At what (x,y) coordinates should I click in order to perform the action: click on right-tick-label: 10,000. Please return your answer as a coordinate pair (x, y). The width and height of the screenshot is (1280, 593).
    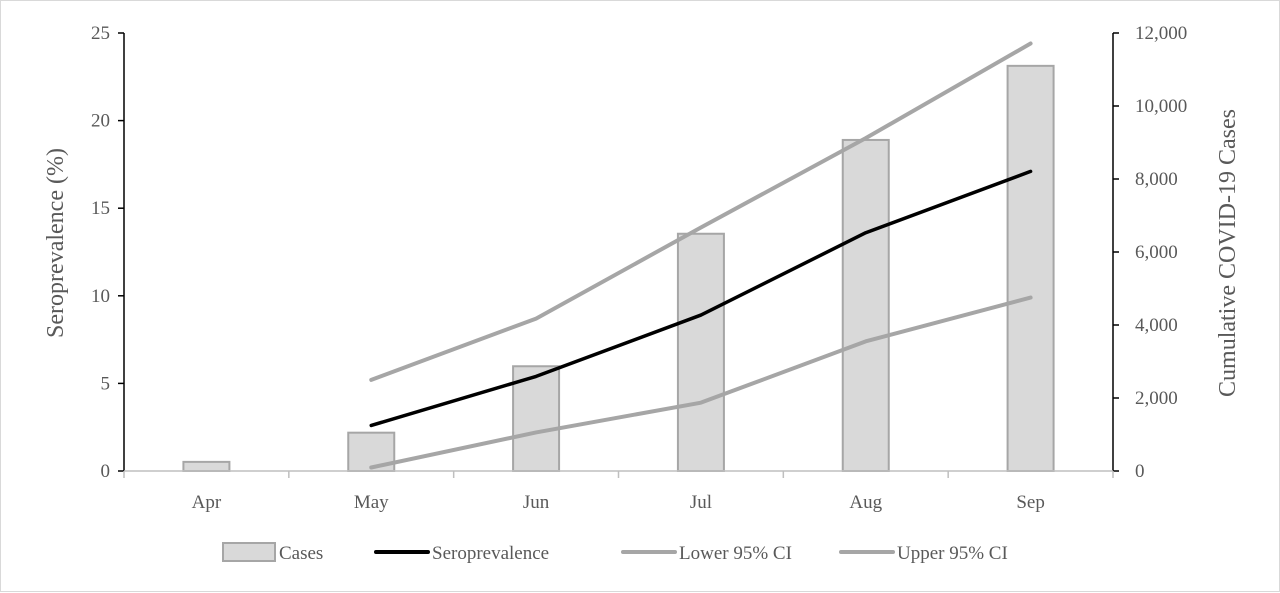
    Looking at the image, I should click on (1161, 106).